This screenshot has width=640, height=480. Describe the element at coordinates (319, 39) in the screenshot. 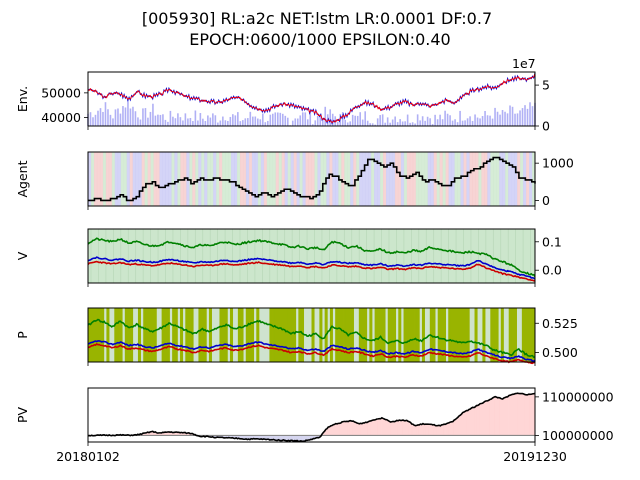

I see `chart-title-line2: EPOCH:0600/1000 EPSILON:0.40` at that location.